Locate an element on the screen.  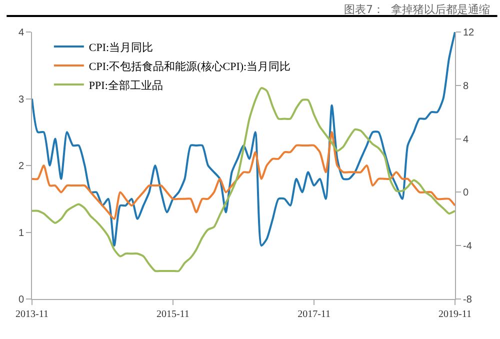
legend-label: PPI:全部工业品 is located at coordinates (125, 85).